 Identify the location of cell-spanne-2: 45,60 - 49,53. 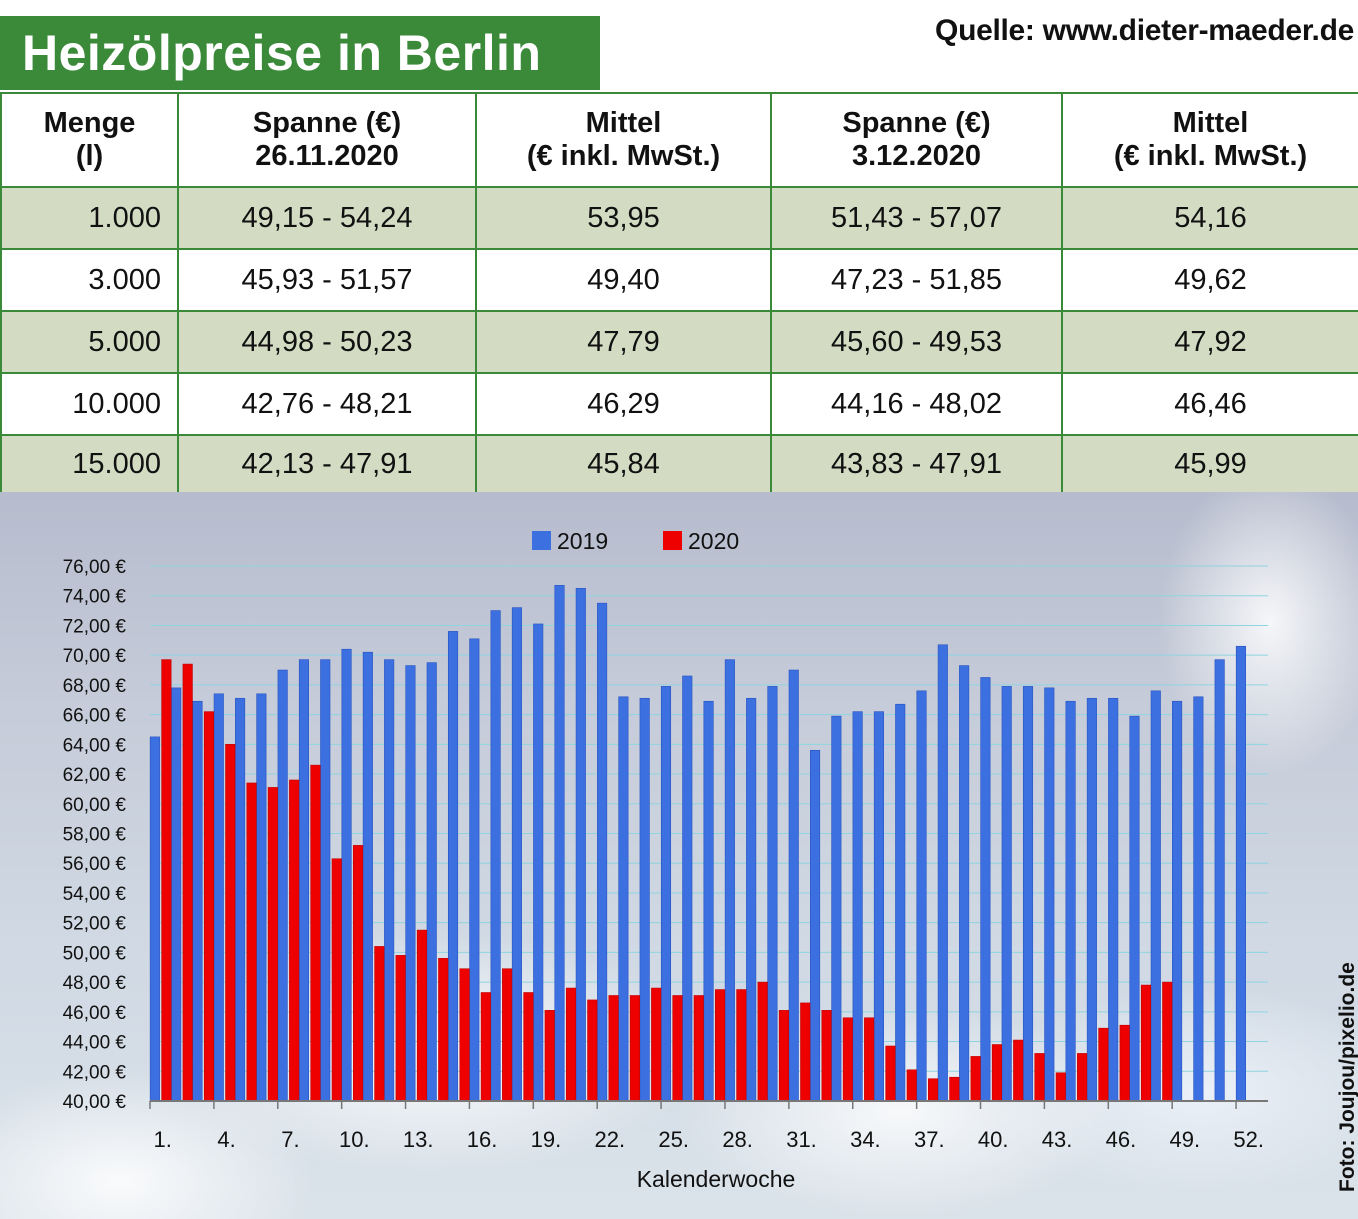
(916, 342).